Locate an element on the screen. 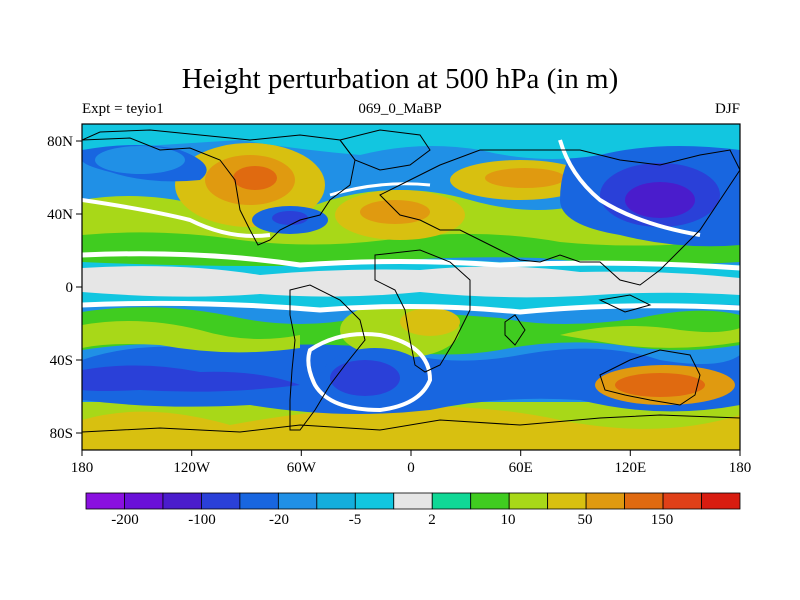 Image resolution: width=800 pixels, height=600 pixels. lat-tick-labels: 80N 40N 0 40S 80S is located at coordinates (60, 288).